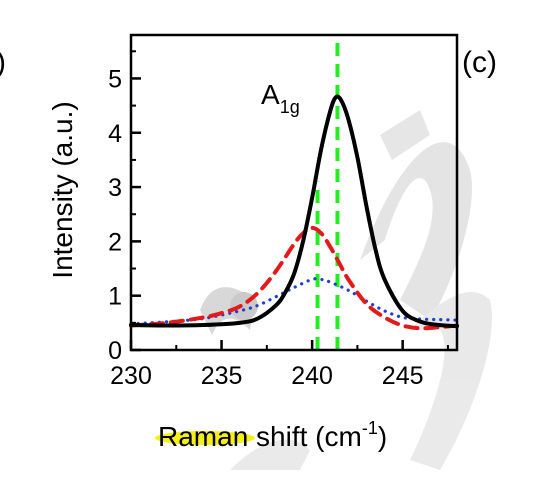 This screenshot has width=544, height=489. Describe the element at coordinates (115, 134) in the screenshot. I see `y-tick-label: 4` at that location.